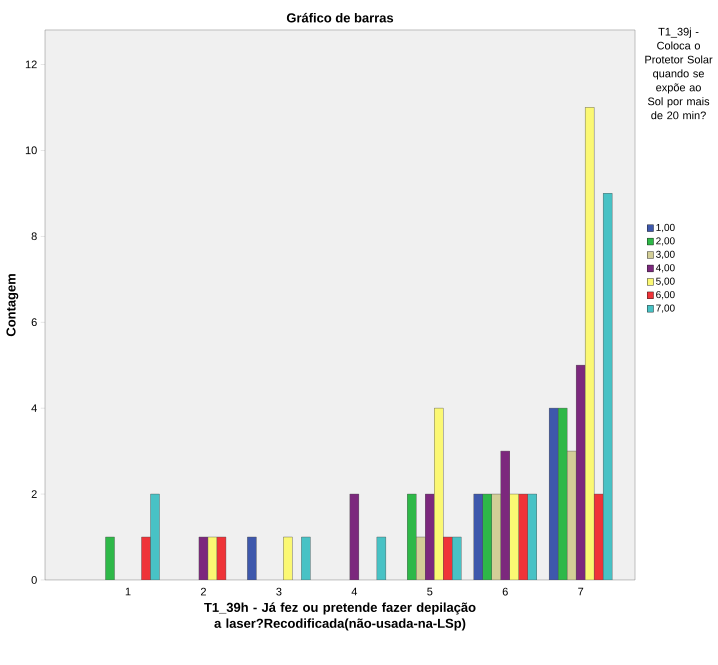 This screenshot has height=665, width=718. I want to click on x-tick-label: 4, so click(355, 592).